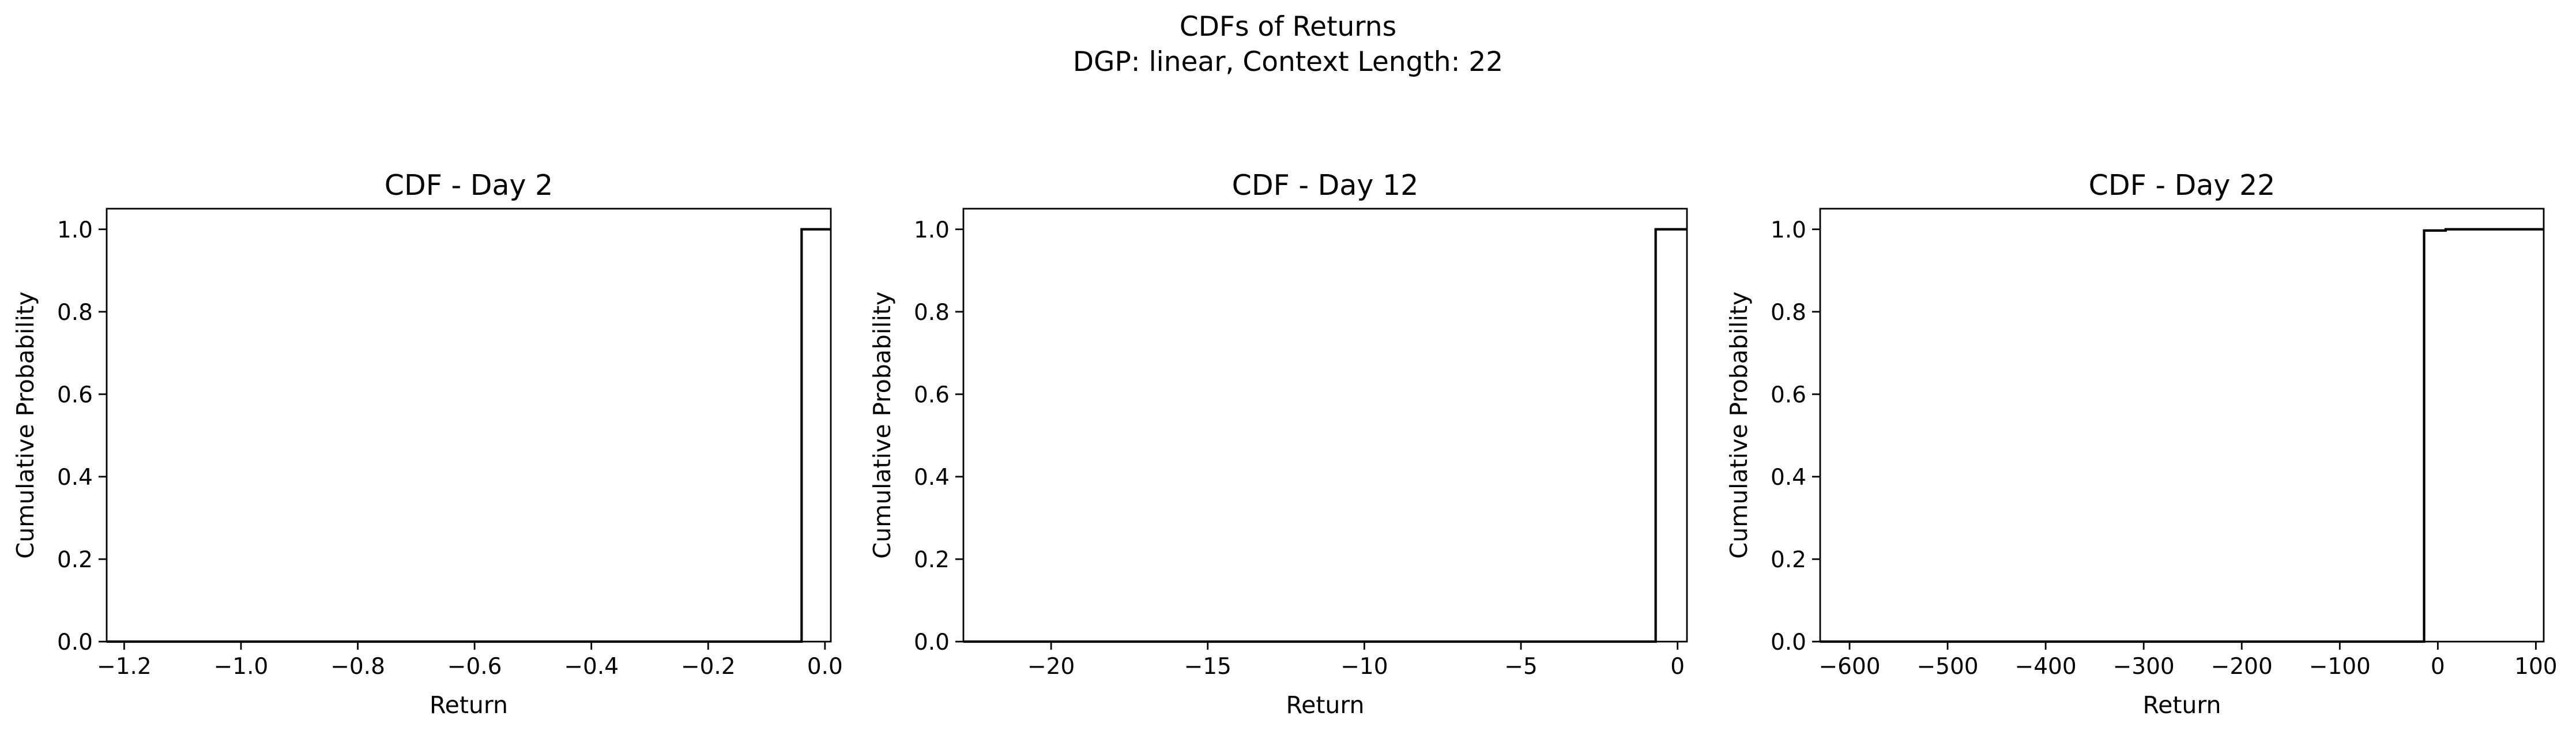 The height and width of the screenshot is (735, 2576). Describe the element at coordinates (469, 185) in the screenshot. I see `subplot-title: CDF - Day 2` at that location.